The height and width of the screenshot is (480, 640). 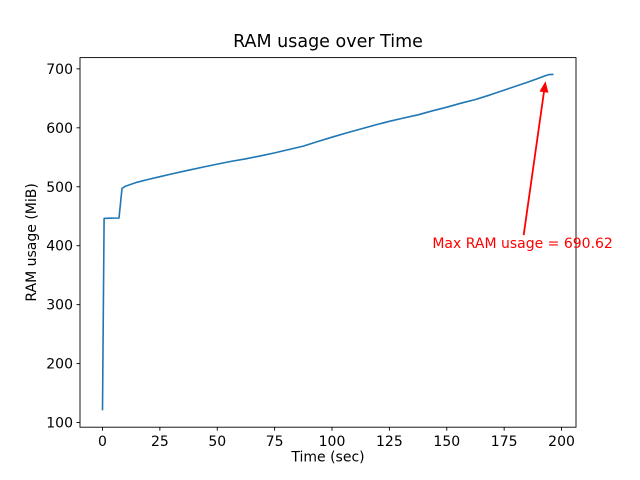 What do you see at coordinates (327, 458) in the screenshot?
I see `x-axis-label: Time (sec)` at bounding box center [327, 458].